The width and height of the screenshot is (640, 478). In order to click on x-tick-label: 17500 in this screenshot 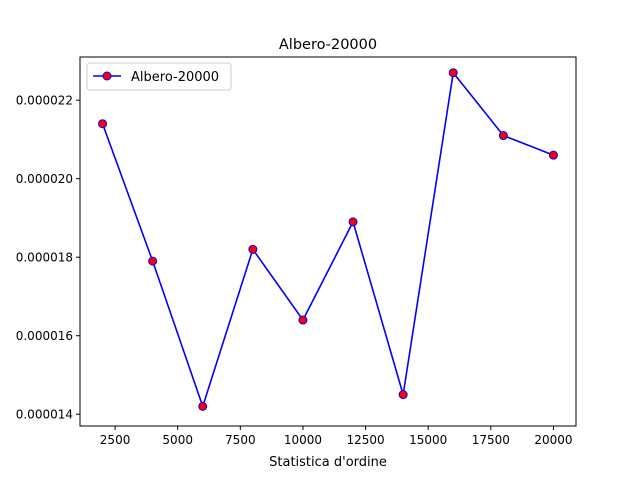, I will do `click(491, 440)`.